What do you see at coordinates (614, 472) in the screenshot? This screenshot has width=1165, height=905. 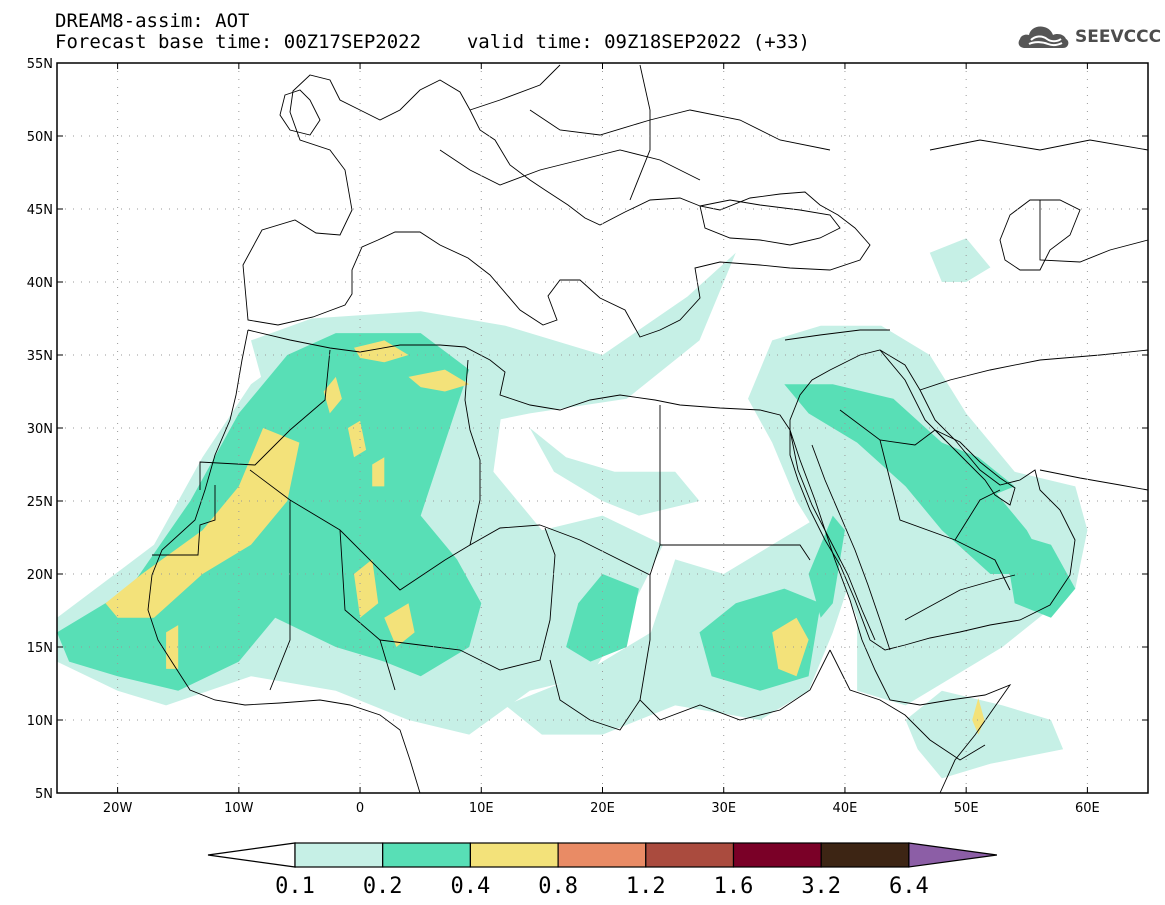 I see `aot-region-libya-egypt-patch` at bounding box center [614, 472].